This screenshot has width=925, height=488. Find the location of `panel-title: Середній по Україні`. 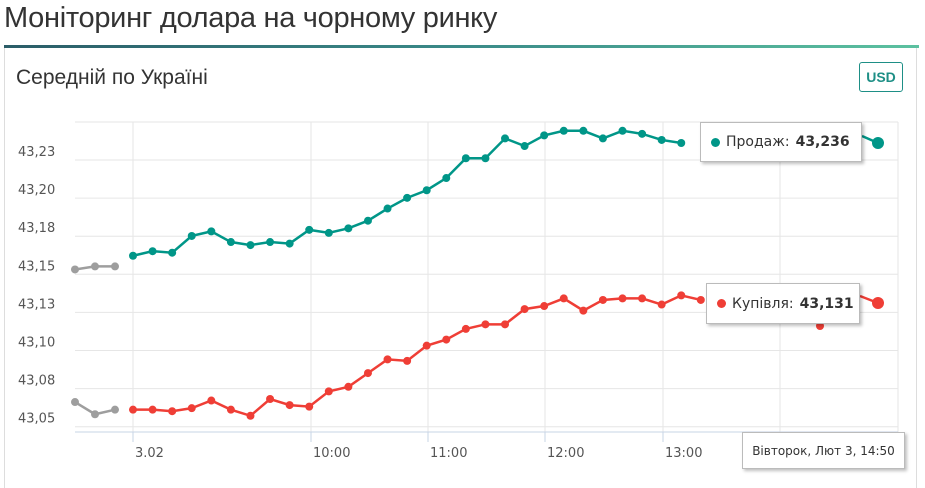

panel-title: Середній по Україні is located at coordinates (112, 77).